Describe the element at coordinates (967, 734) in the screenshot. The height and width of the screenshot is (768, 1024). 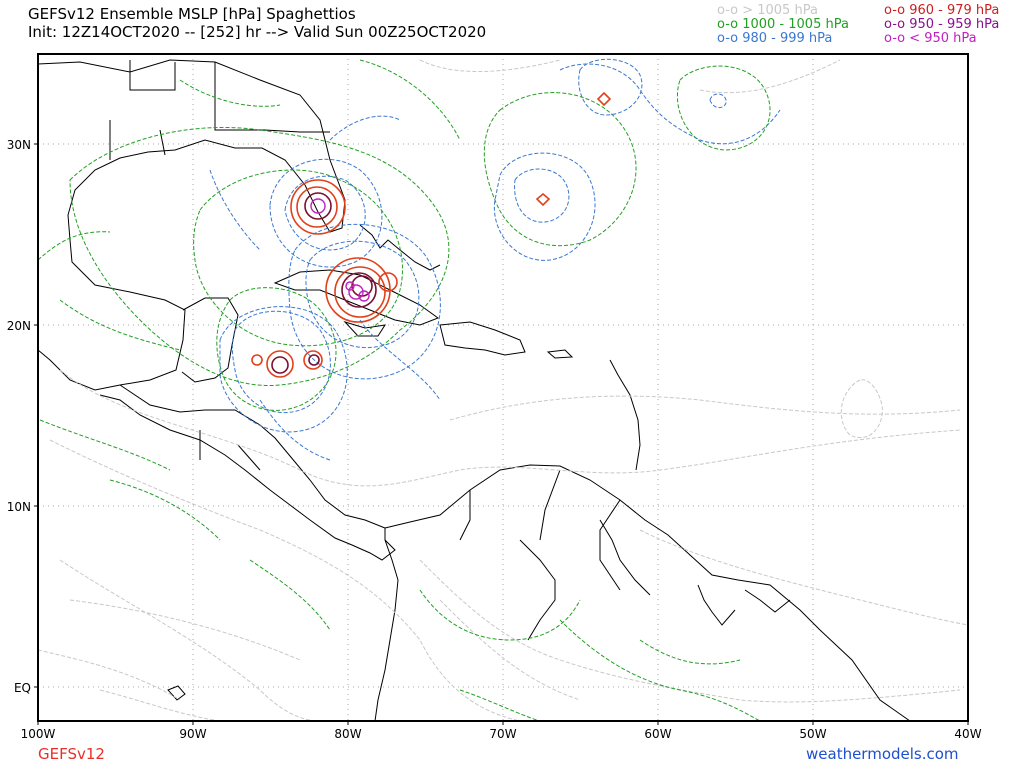
I see `lon-label-40w: 40W` at that location.